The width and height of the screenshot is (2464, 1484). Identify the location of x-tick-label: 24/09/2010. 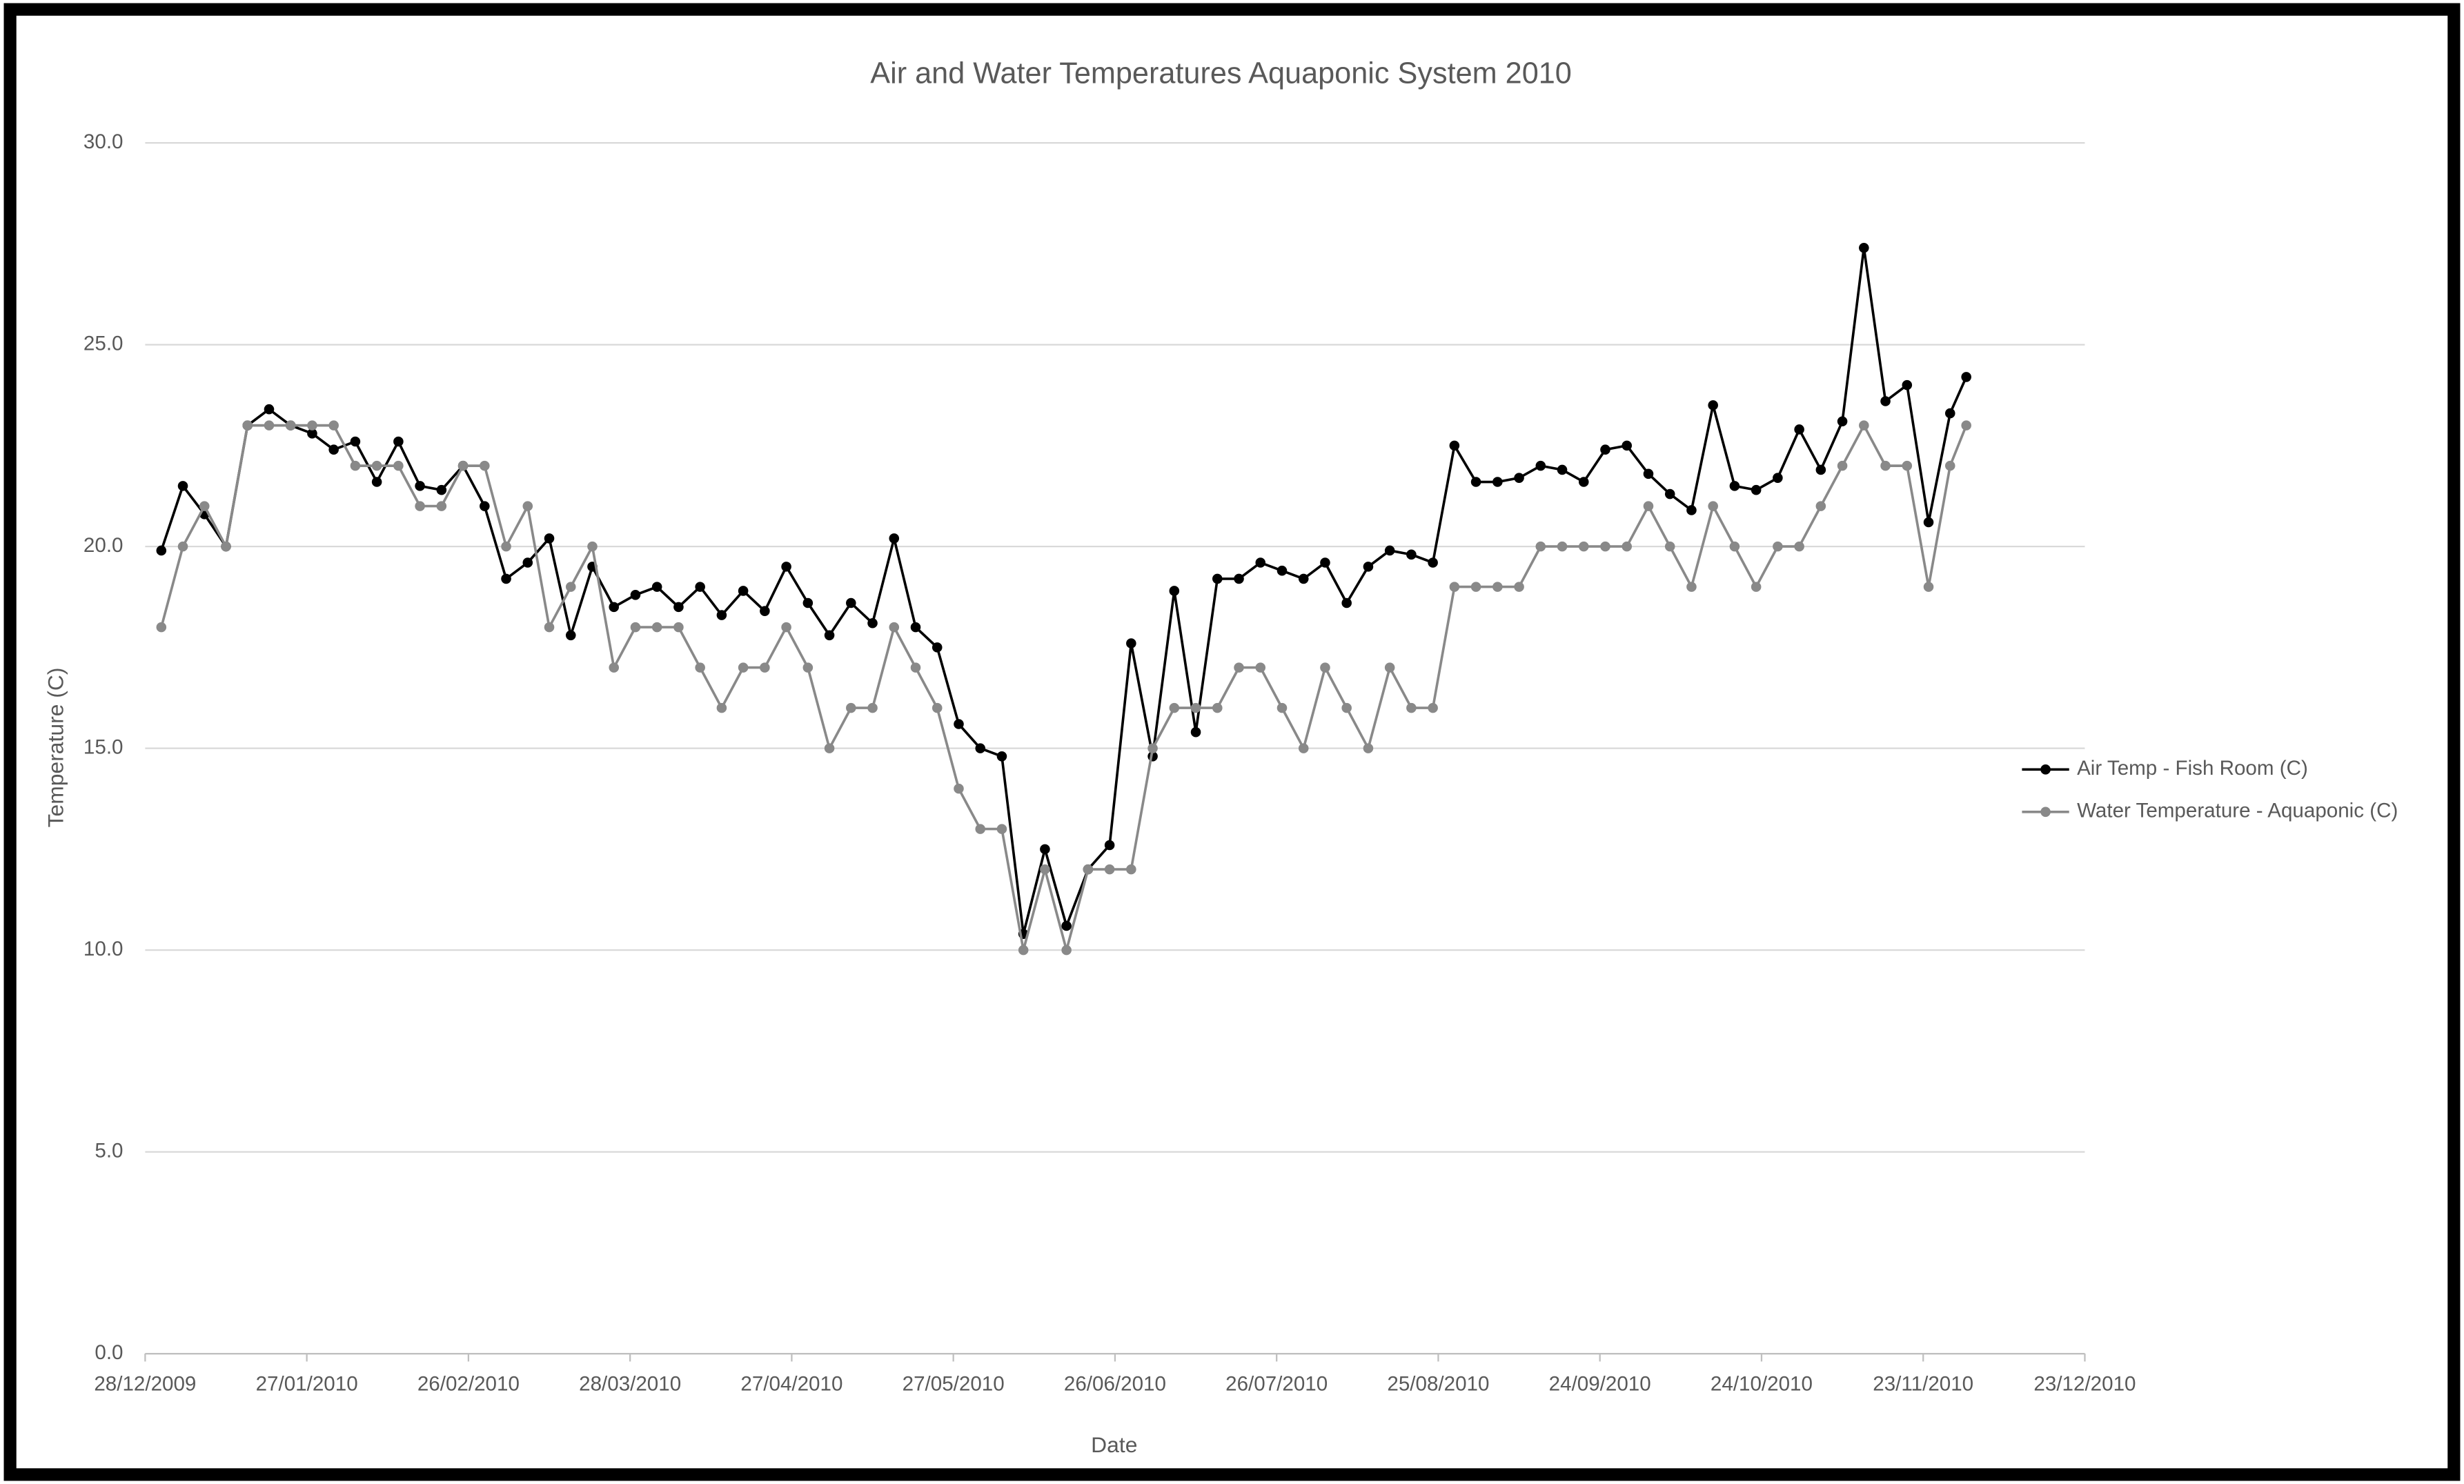
(1600, 1383).